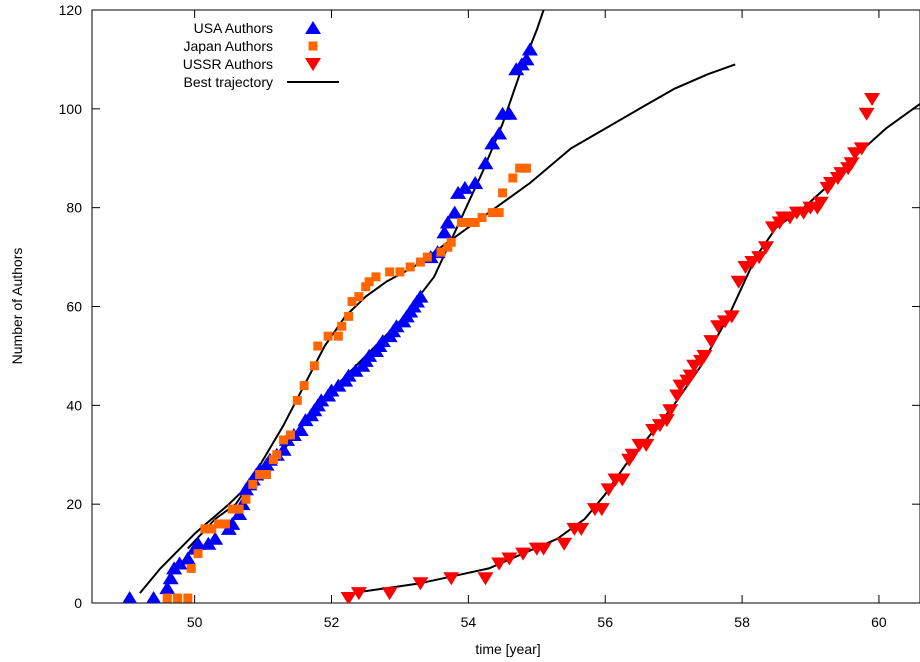  What do you see at coordinates (469, 622) in the screenshot?
I see `x-tick-label: 54` at bounding box center [469, 622].